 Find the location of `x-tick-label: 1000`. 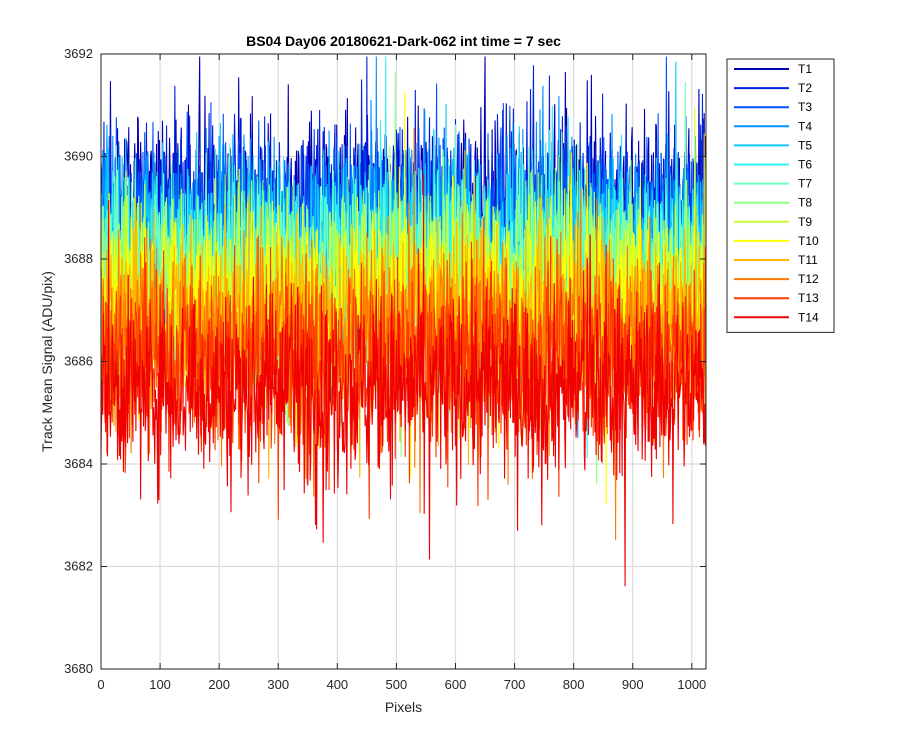

x-tick-label: 1000 is located at coordinates (691, 684).